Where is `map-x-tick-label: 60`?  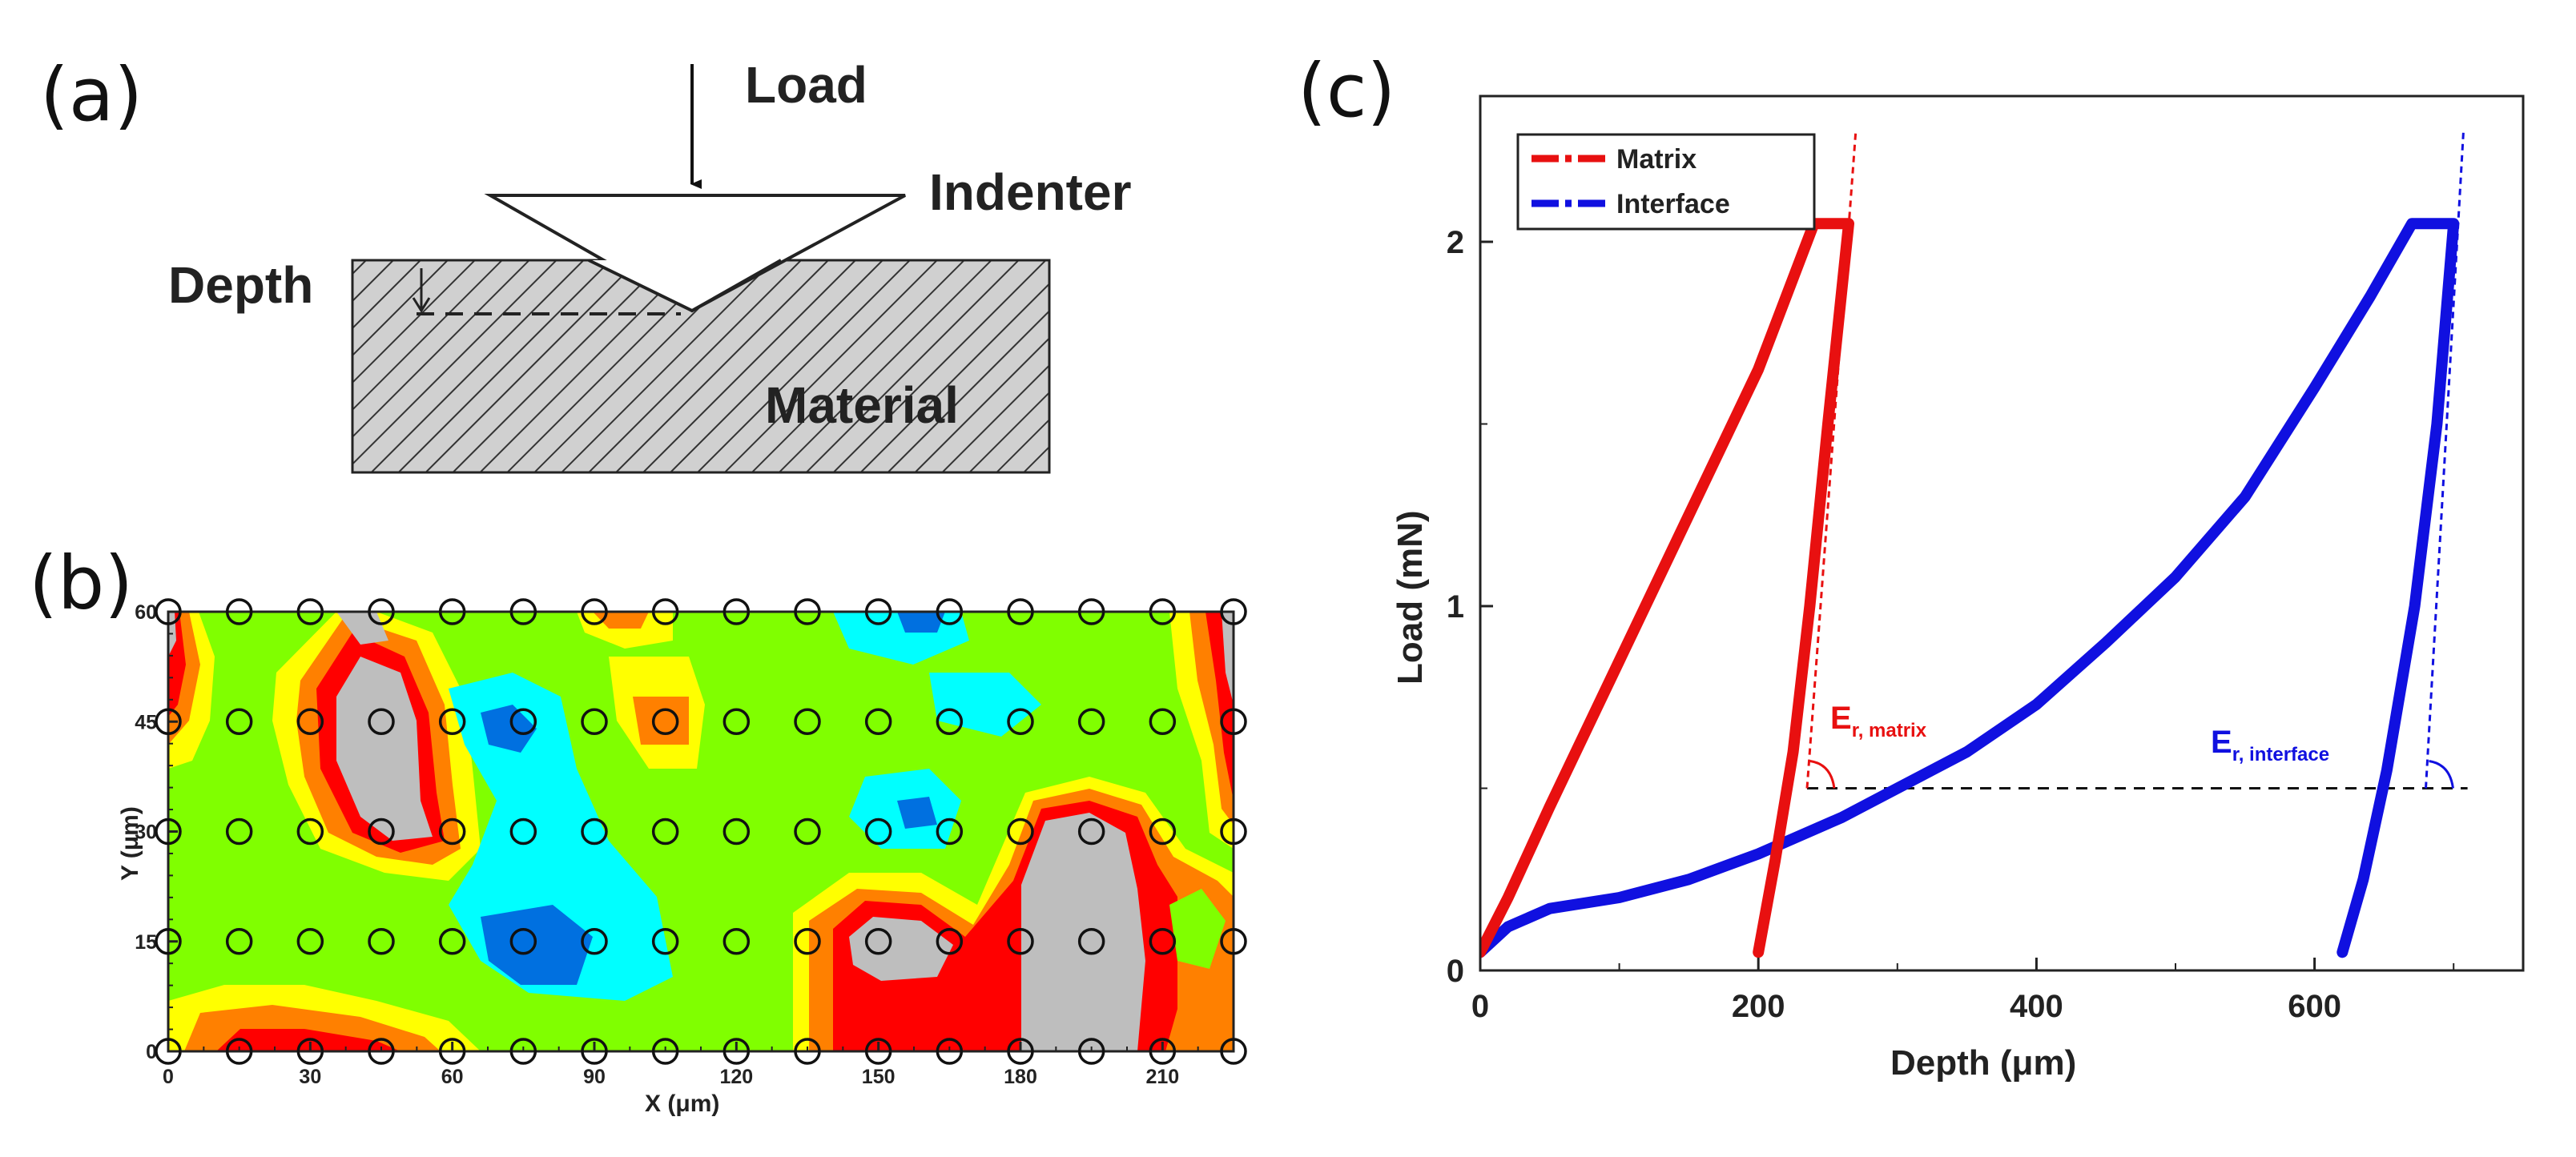 map-x-tick-label: 60 is located at coordinates (453, 1077).